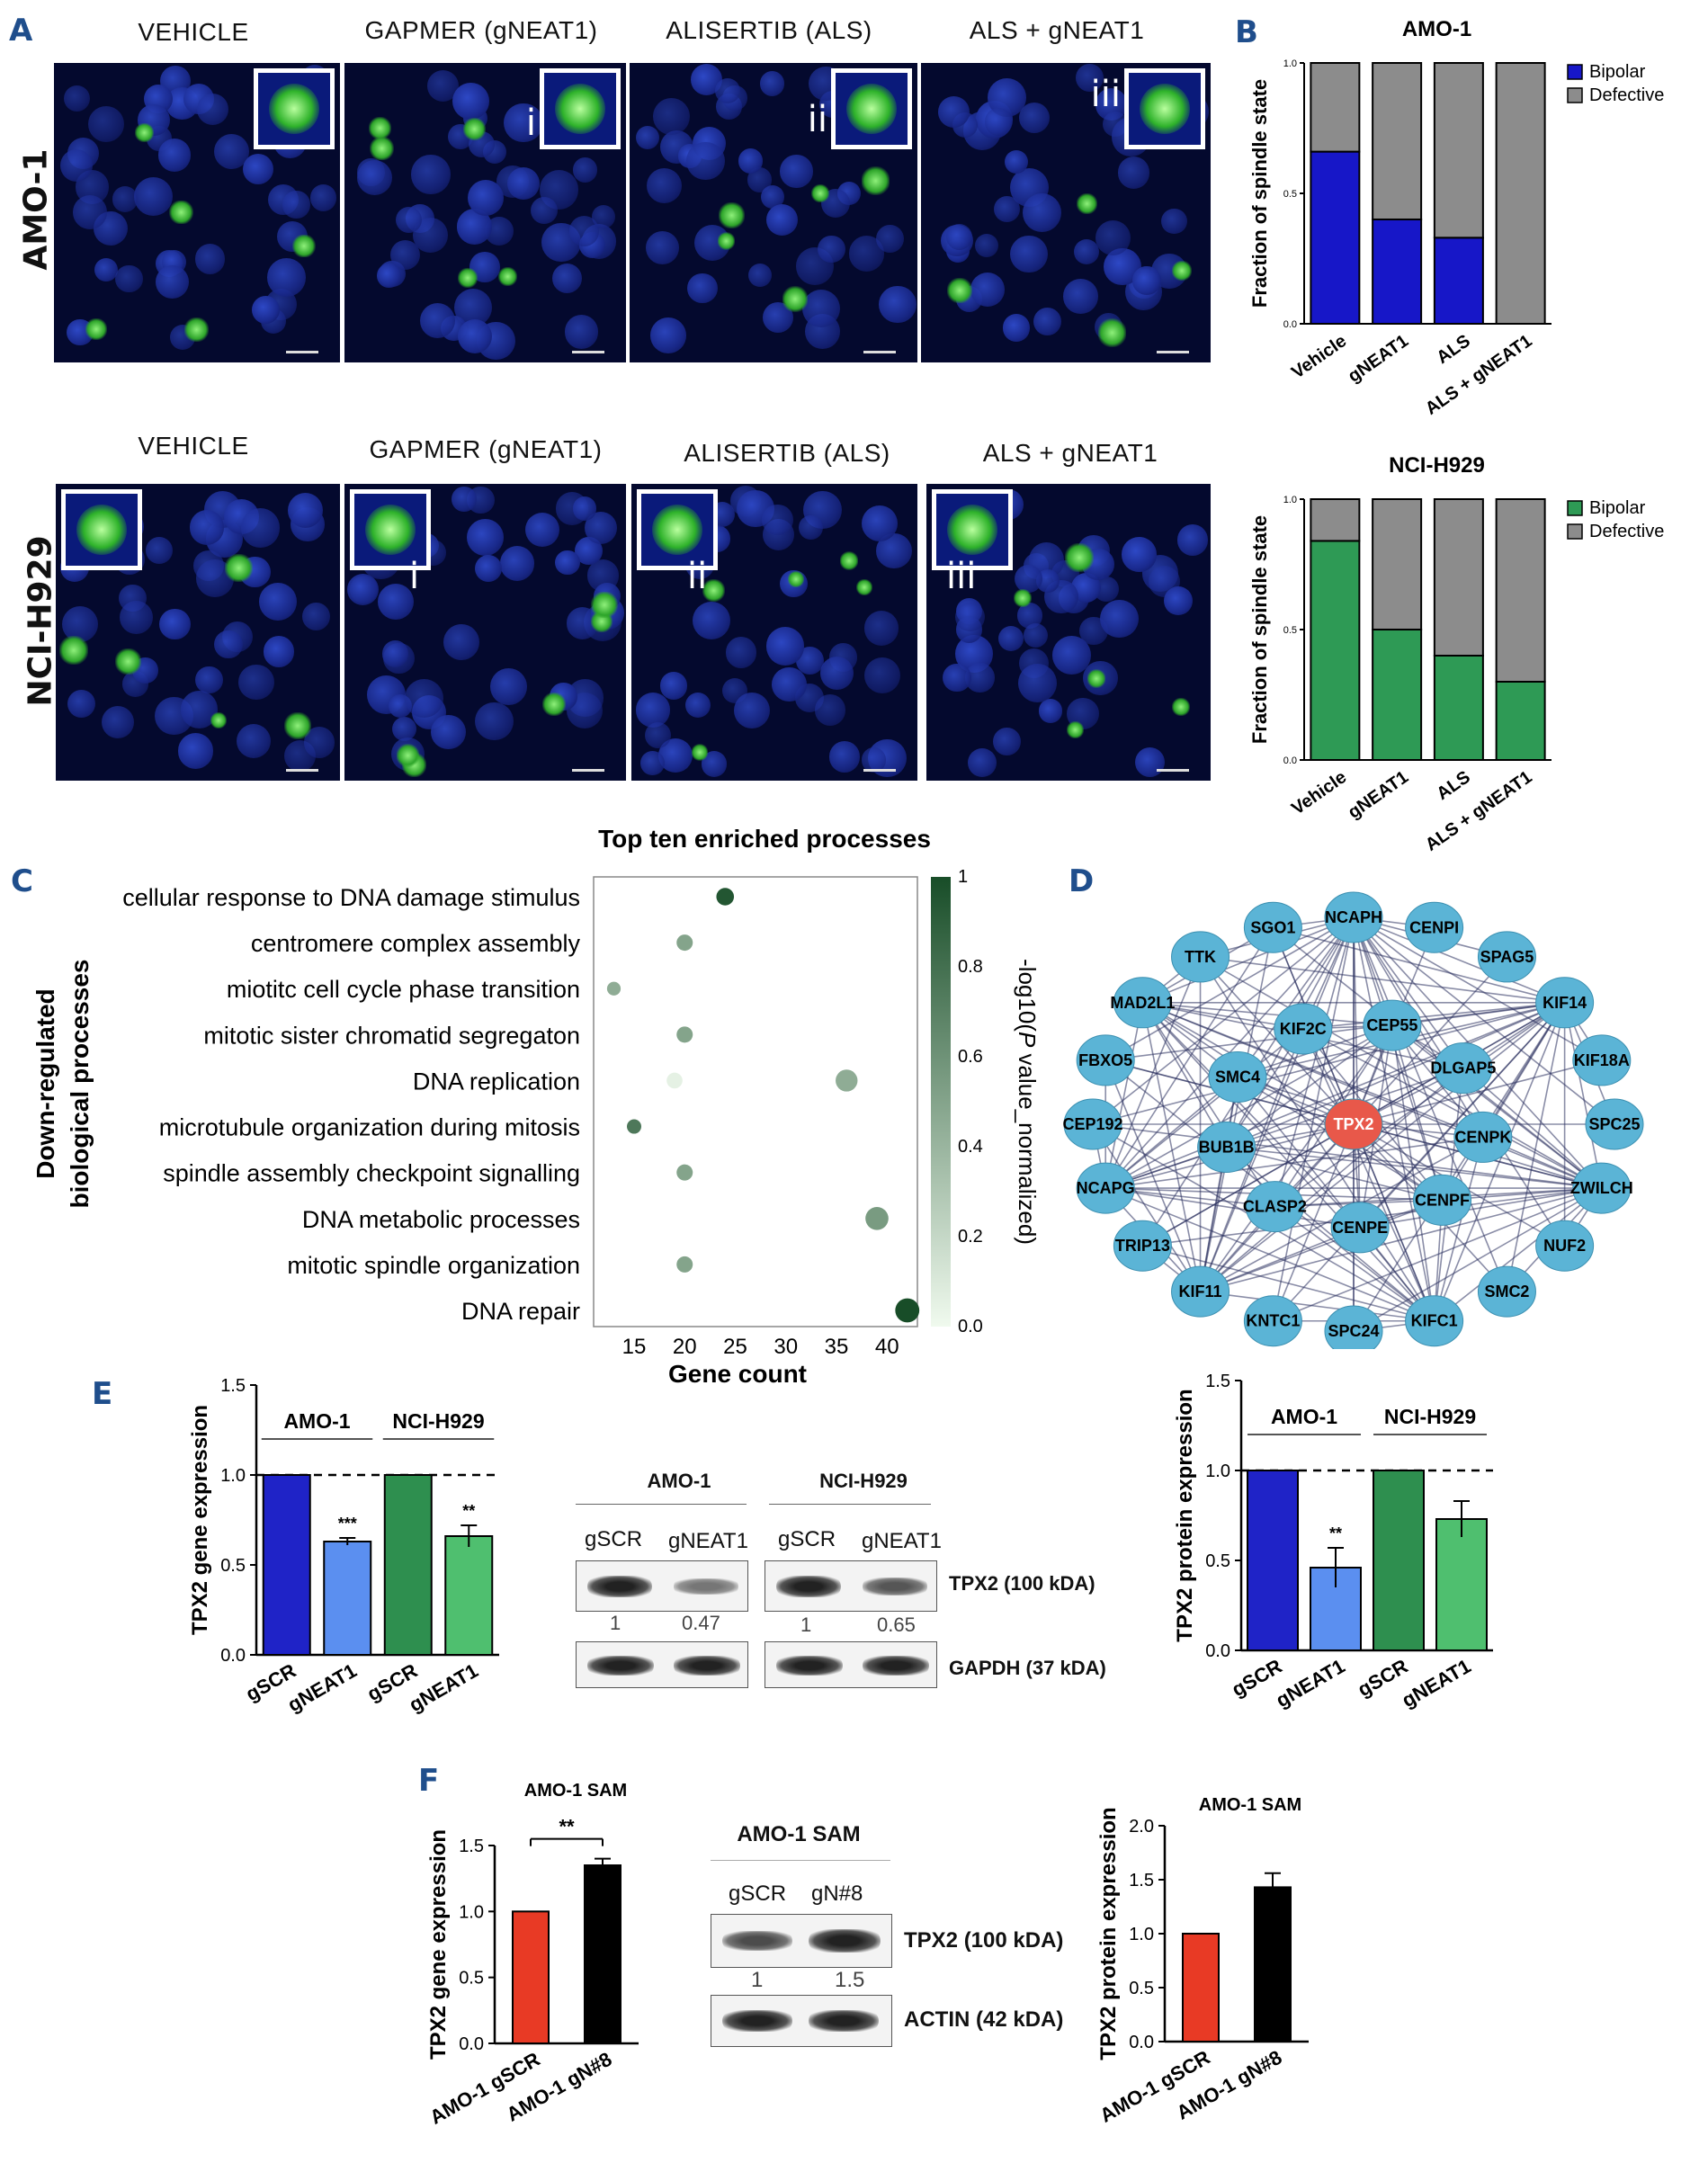 This screenshot has height=2163, width=1708. Describe the element at coordinates (1273, 1321) in the screenshot. I see `node-label: KNTC1` at that location.